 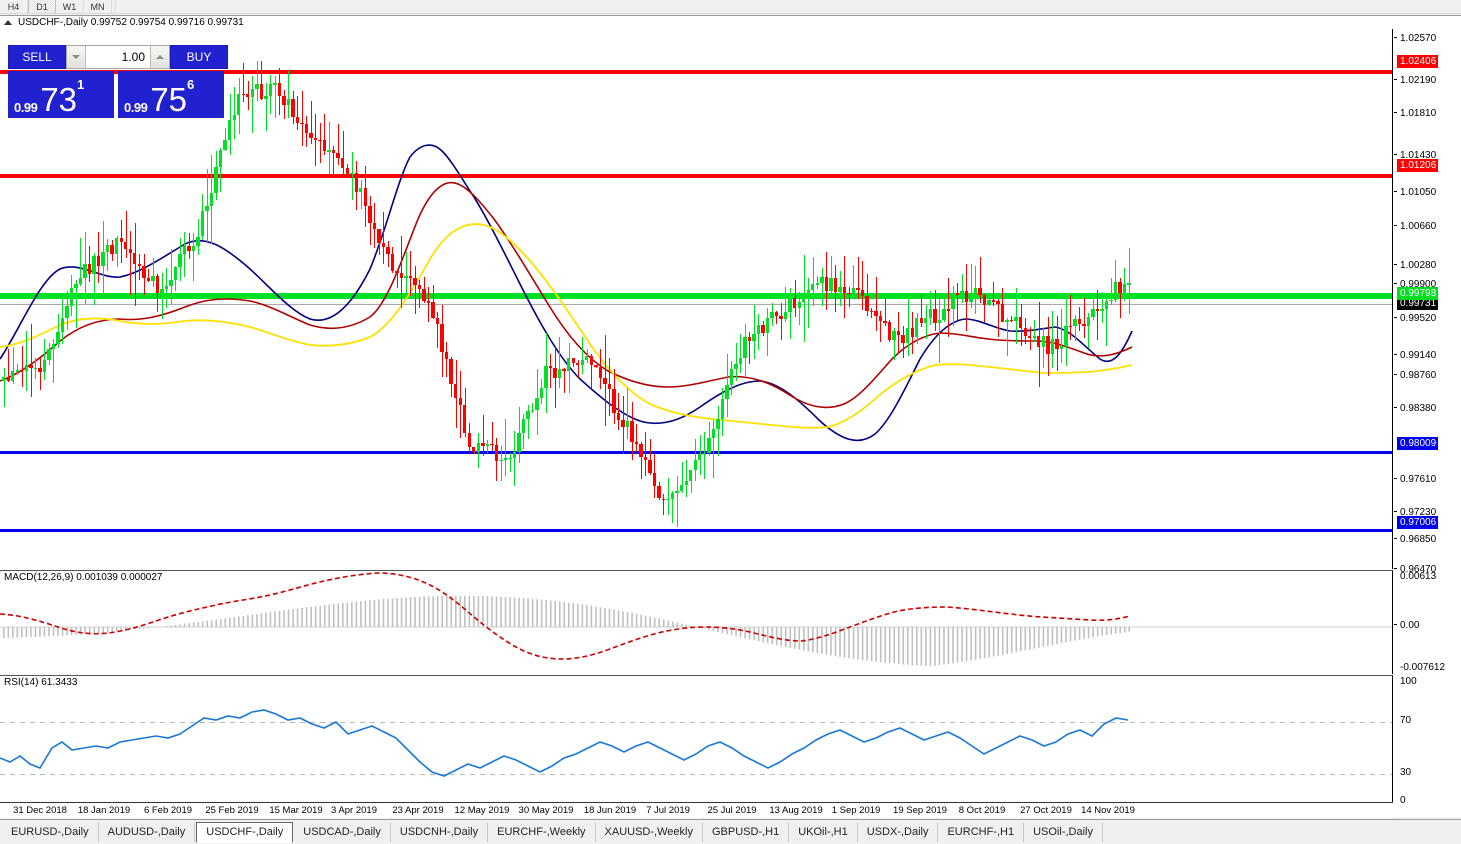 I want to click on support-level-label: 0.97006, so click(x=1418, y=522).